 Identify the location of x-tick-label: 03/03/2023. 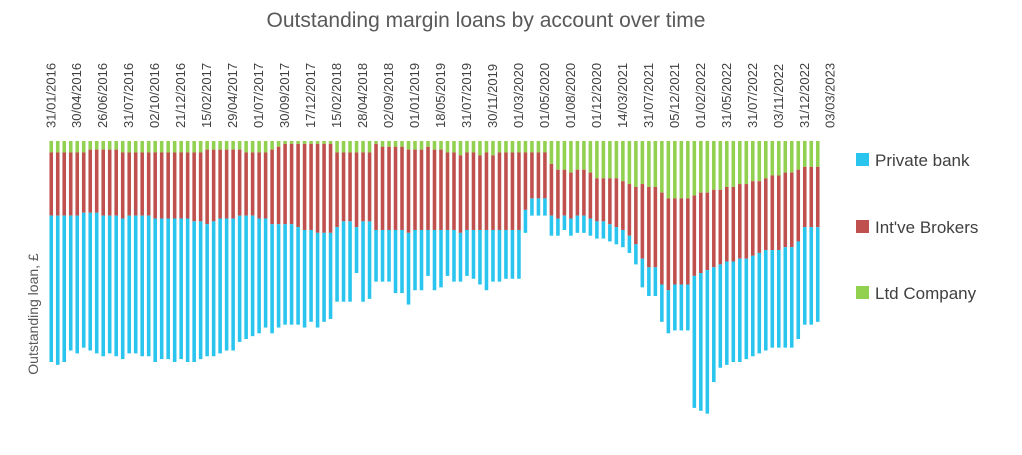
(830, 95).